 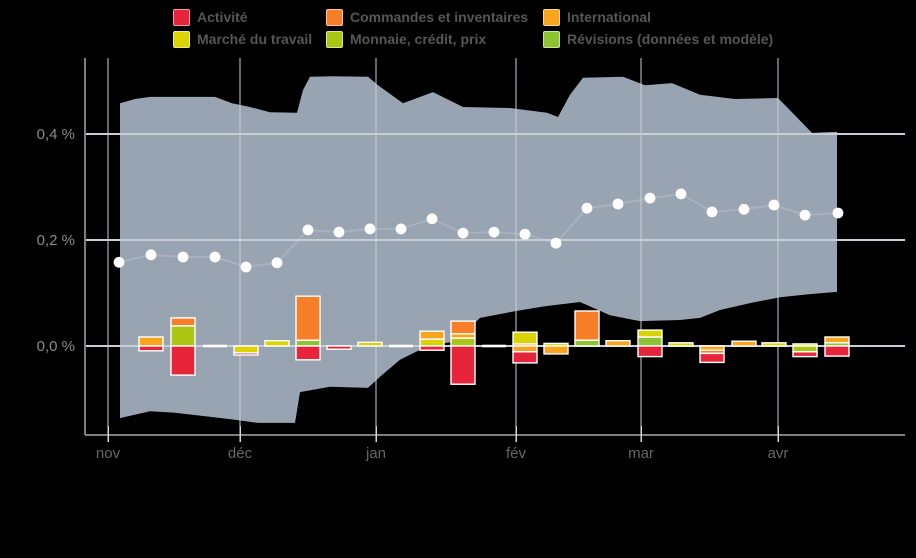 I want to click on legend-item-revisions: Révisions (données et modèle), so click(x=658, y=39).